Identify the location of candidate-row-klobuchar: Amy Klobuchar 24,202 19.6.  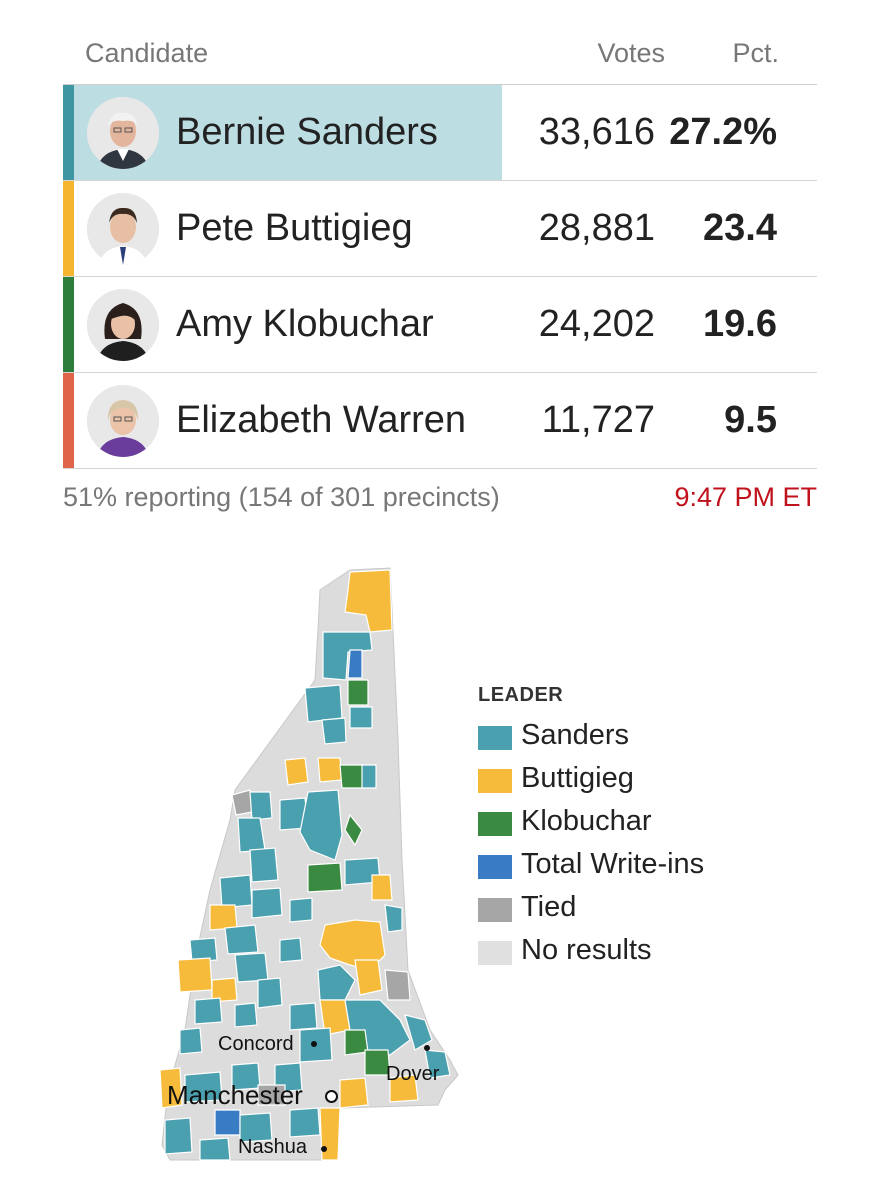
(440, 325).